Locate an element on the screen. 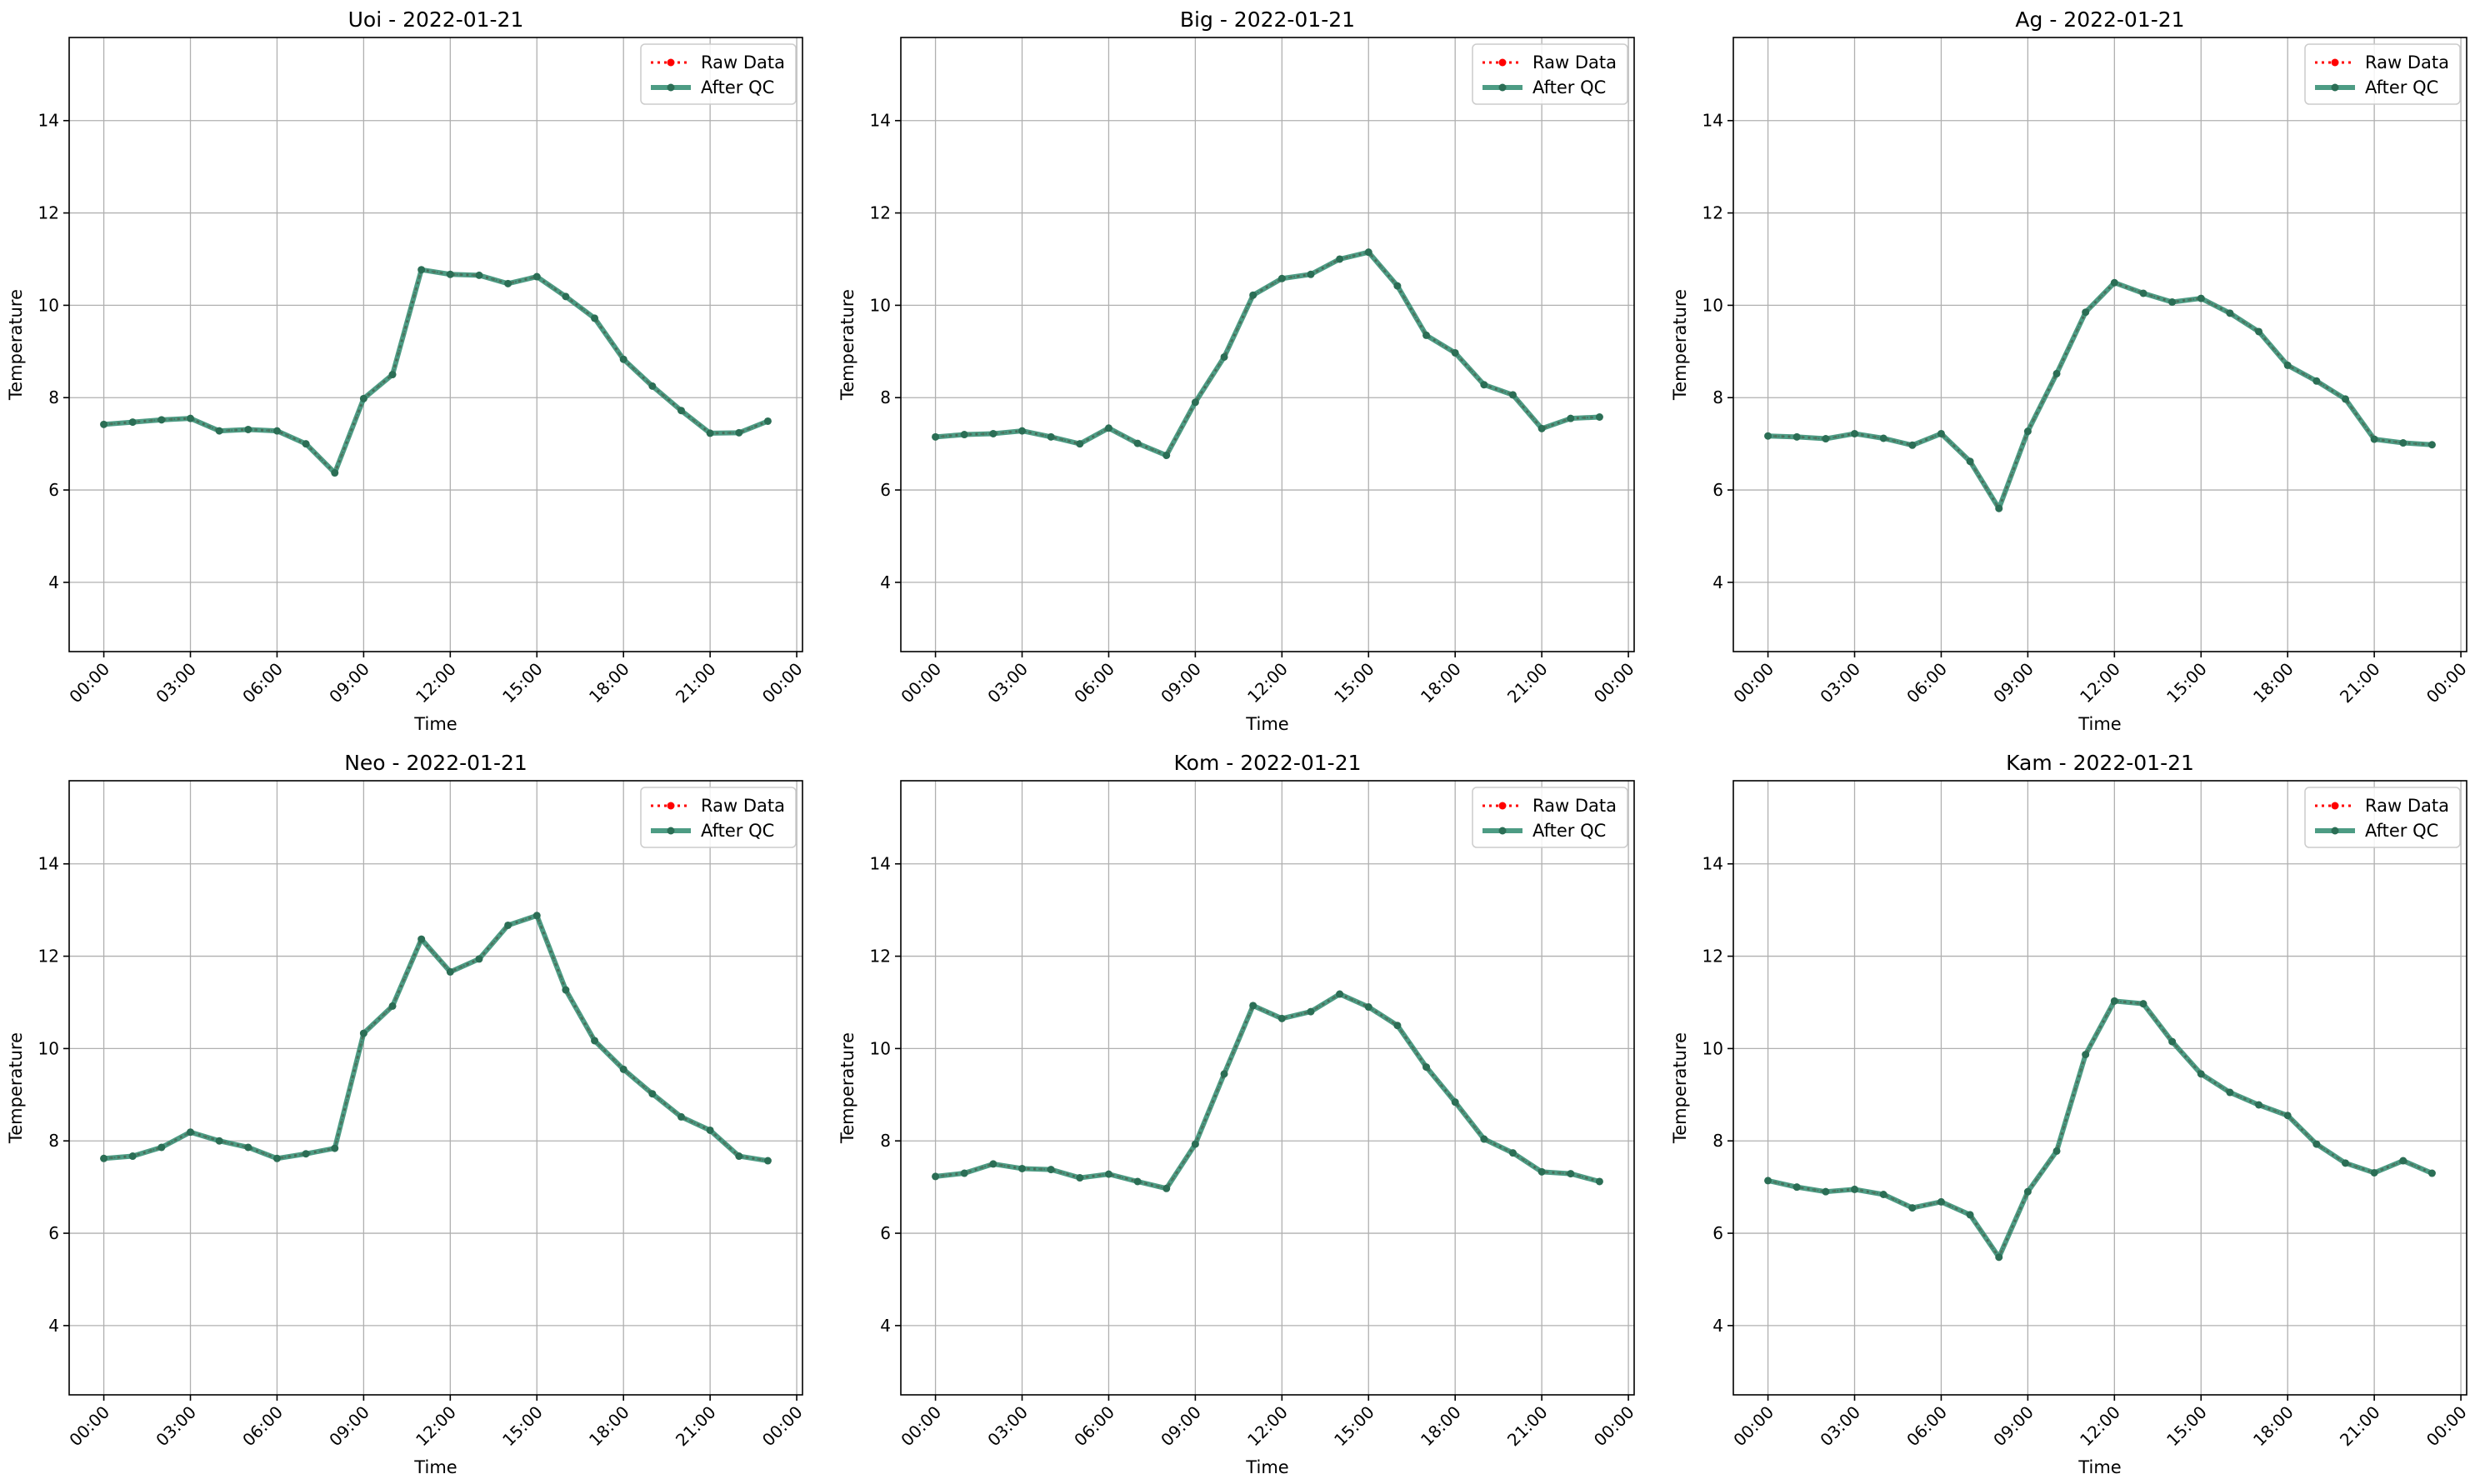 Image resolution: width=2485 pixels, height=1484 pixels. chart-5-series-raw-overlay is located at coordinates (1267, 1091).